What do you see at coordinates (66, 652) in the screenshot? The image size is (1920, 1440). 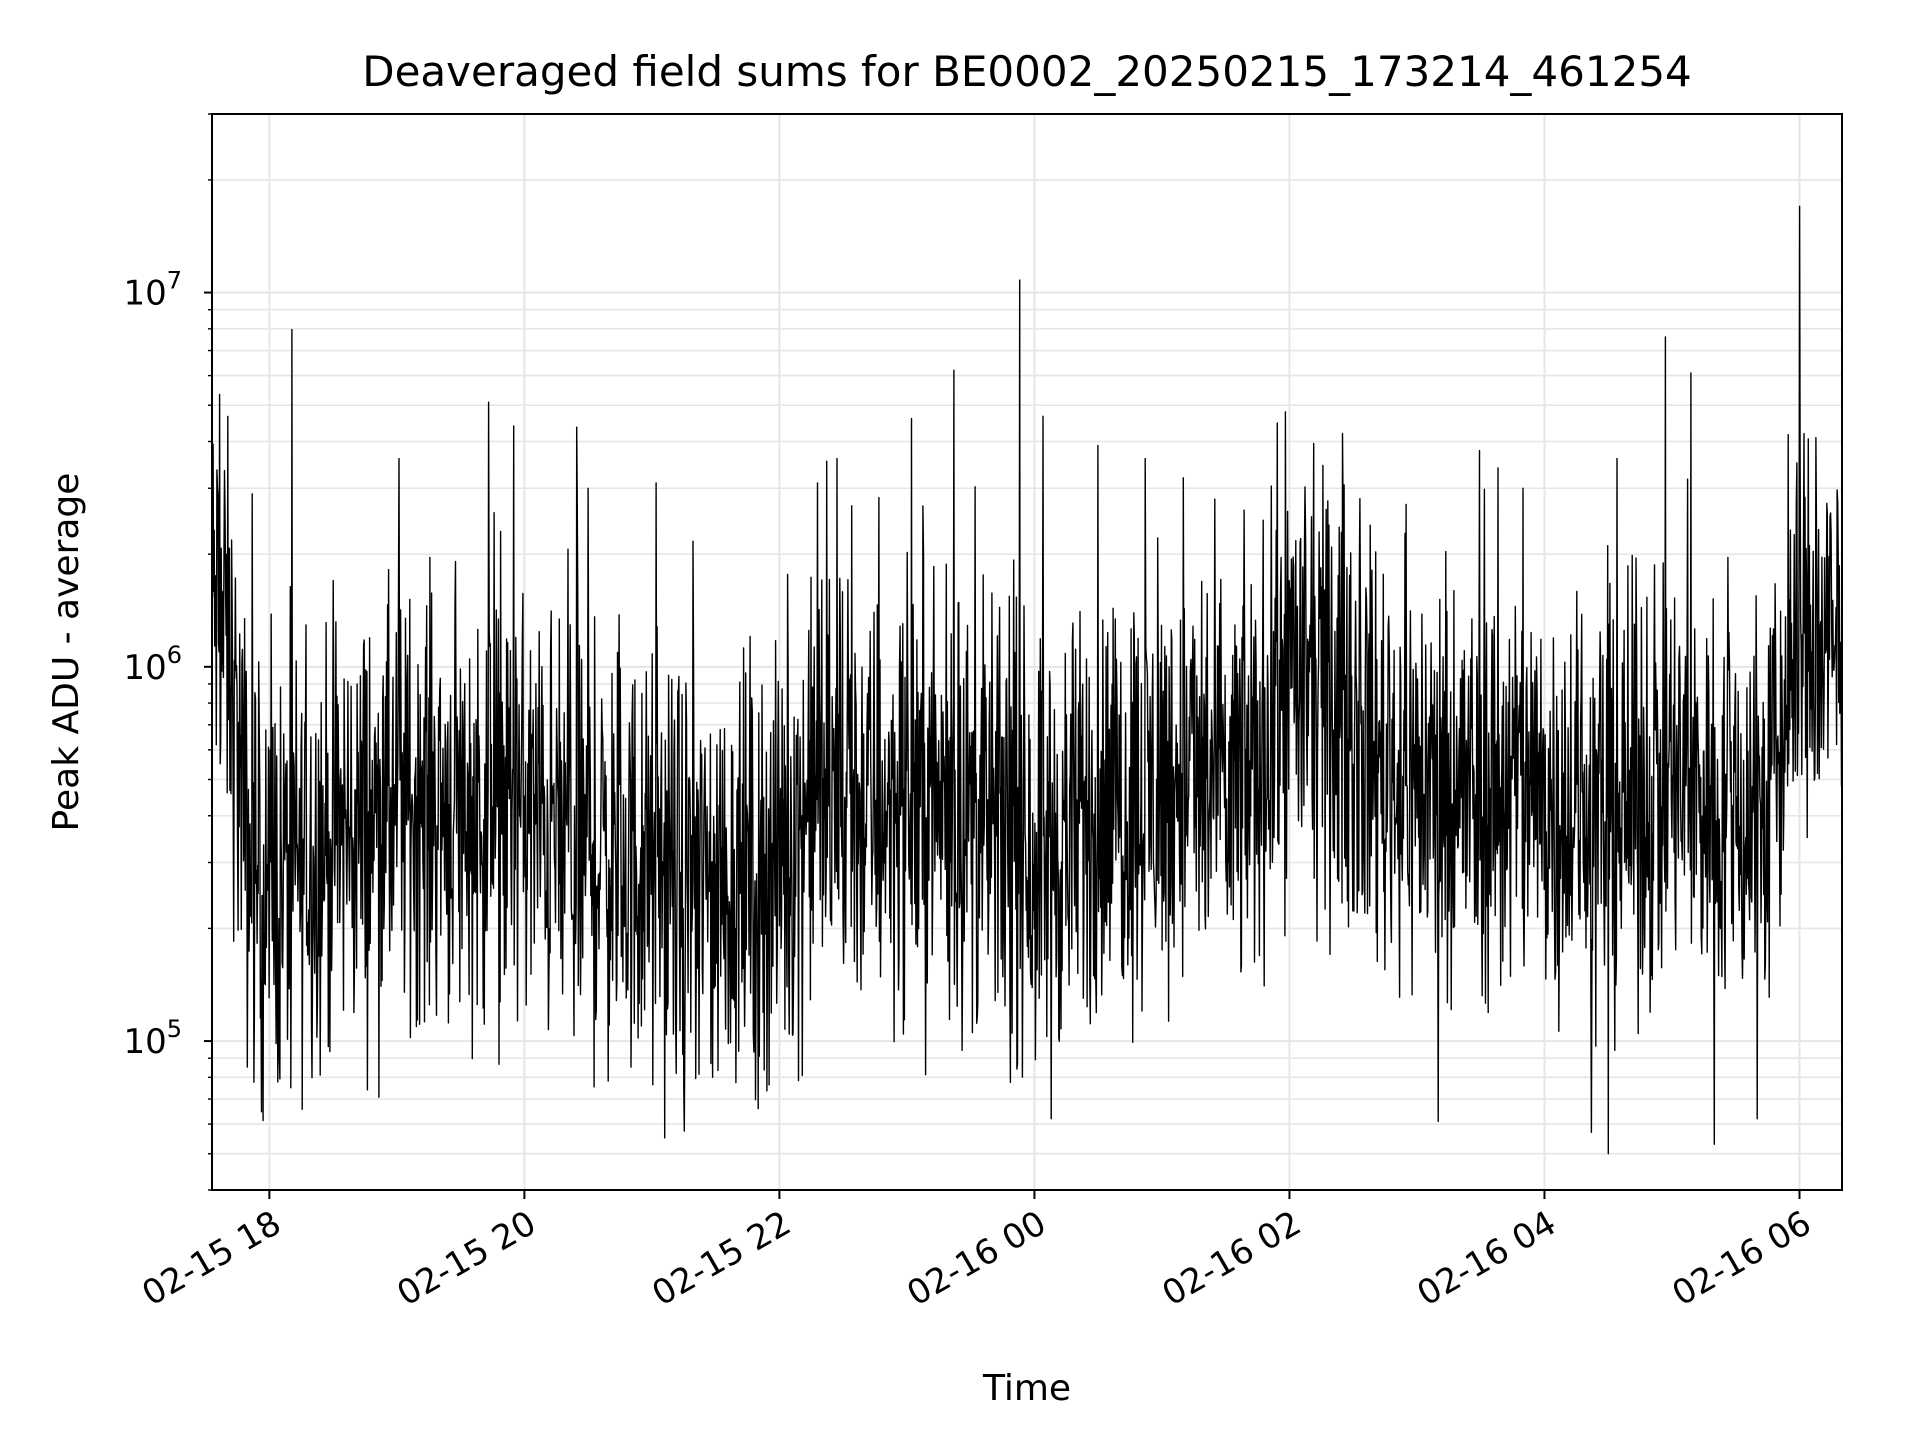 I see `y-axis-label: Peak ADU - average` at bounding box center [66, 652].